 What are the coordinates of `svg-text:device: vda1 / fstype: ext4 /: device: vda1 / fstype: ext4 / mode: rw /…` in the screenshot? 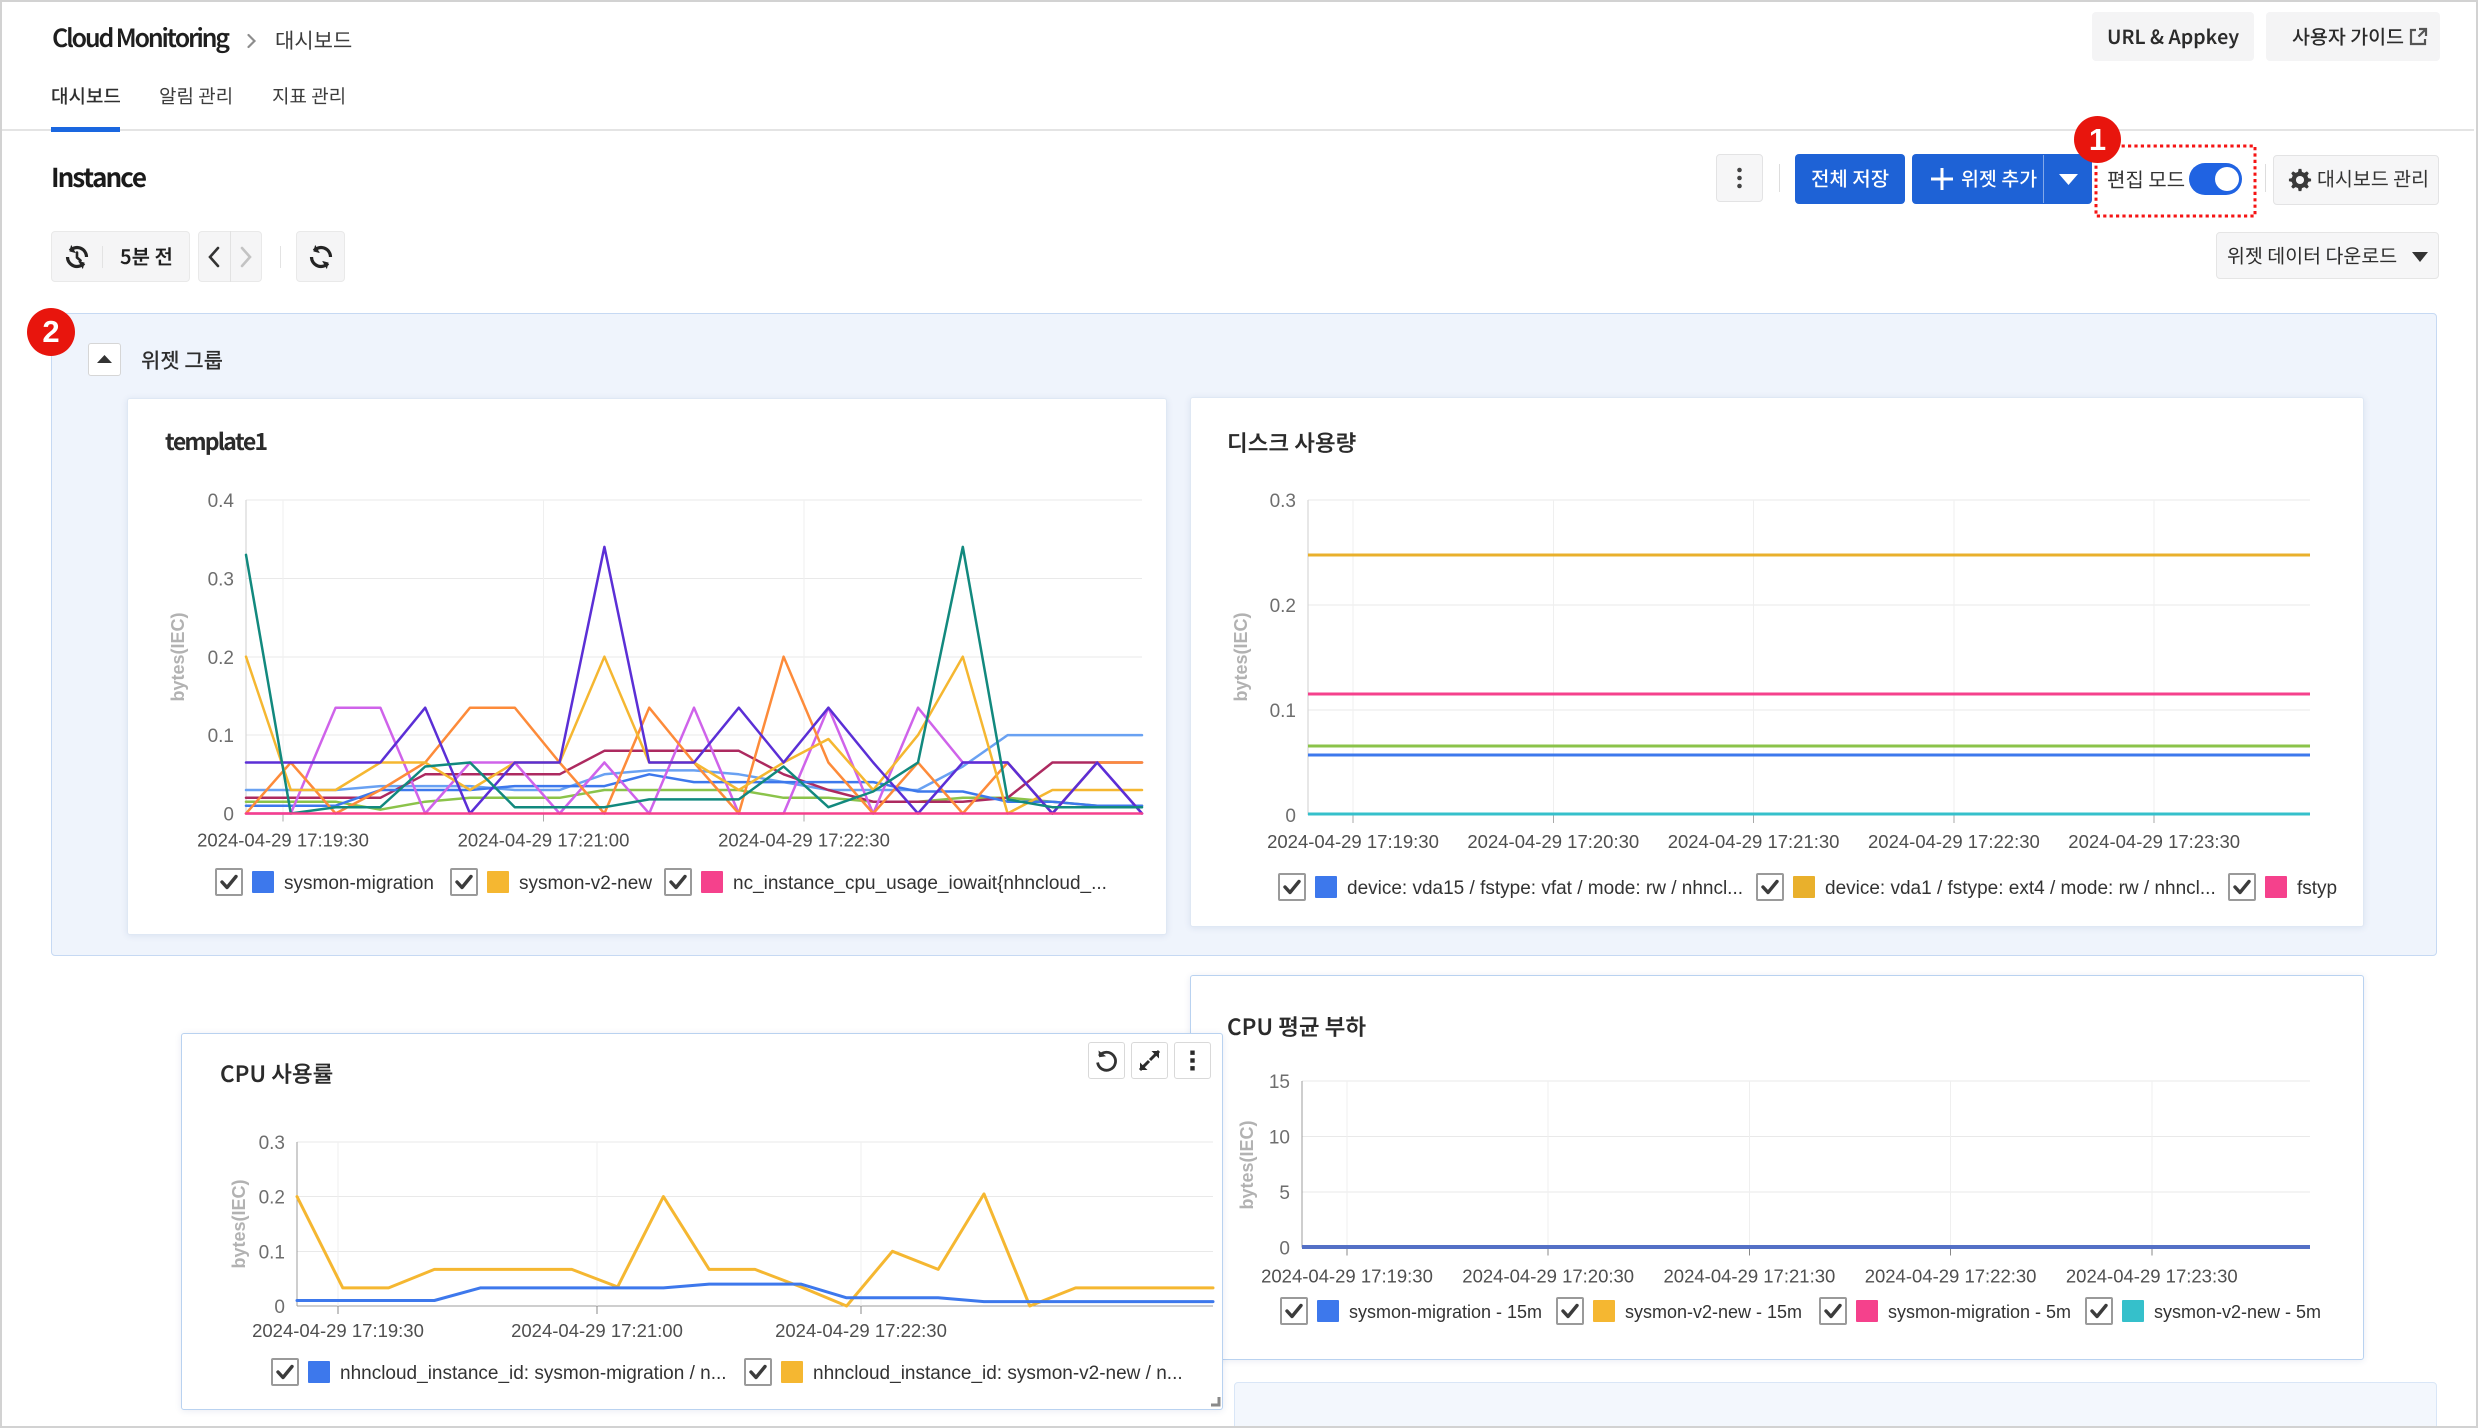 It's located at (2020, 888).